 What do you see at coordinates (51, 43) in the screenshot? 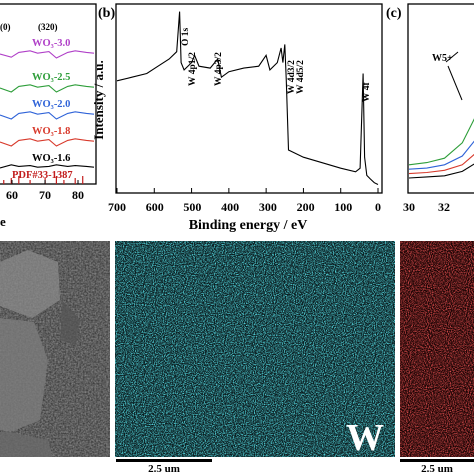
I see `series-label-wo3-3.0: WO₃-3.0` at bounding box center [51, 43].